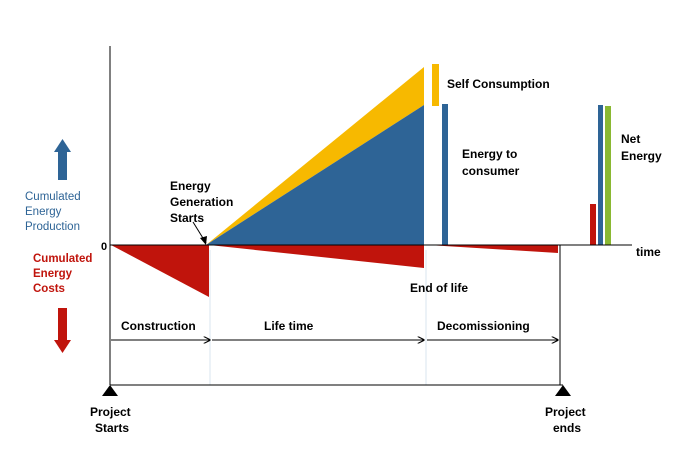 Image resolution: width=694 pixels, height=460 pixels. What do you see at coordinates (439, 288) in the screenshot?
I see `end-of-life-label: End of life` at bounding box center [439, 288].